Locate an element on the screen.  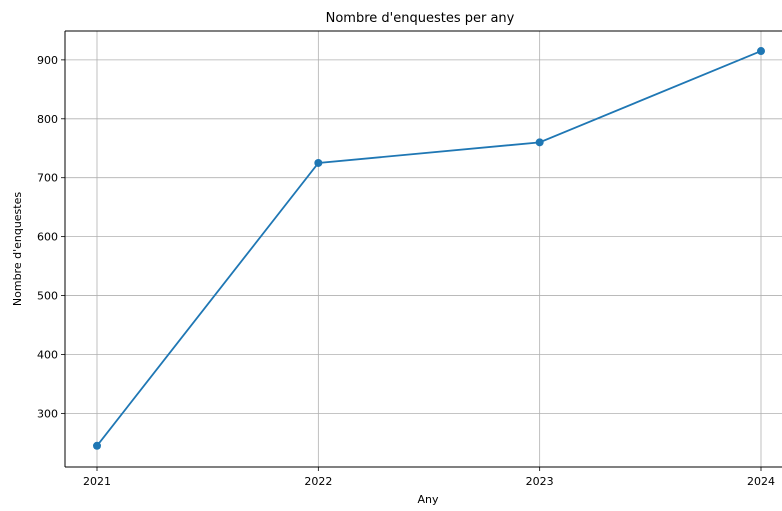
x-tick-label: 2021 is located at coordinates (97, 481).